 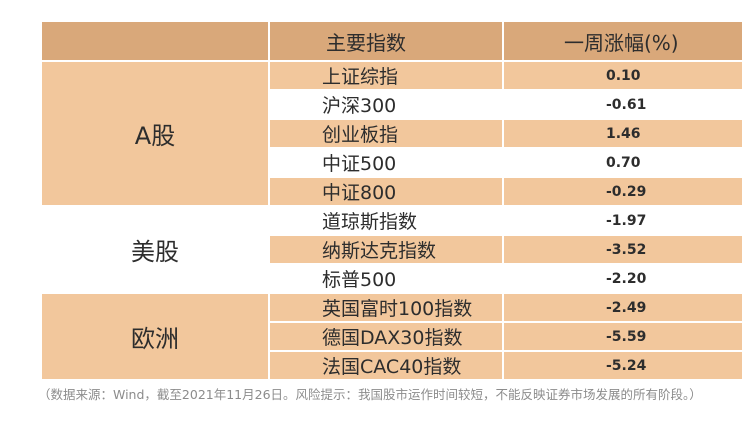 I want to click on weekly-change: 0.10, so click(x=623, y=75).